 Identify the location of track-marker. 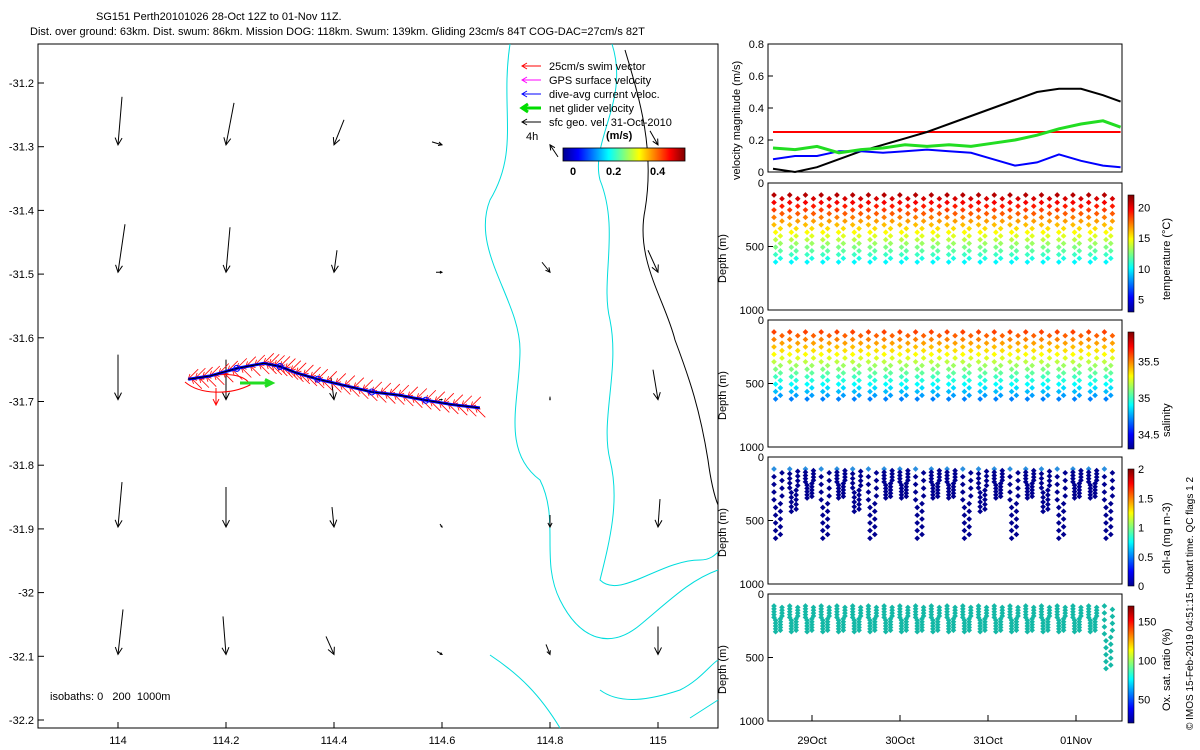
(372, 392).